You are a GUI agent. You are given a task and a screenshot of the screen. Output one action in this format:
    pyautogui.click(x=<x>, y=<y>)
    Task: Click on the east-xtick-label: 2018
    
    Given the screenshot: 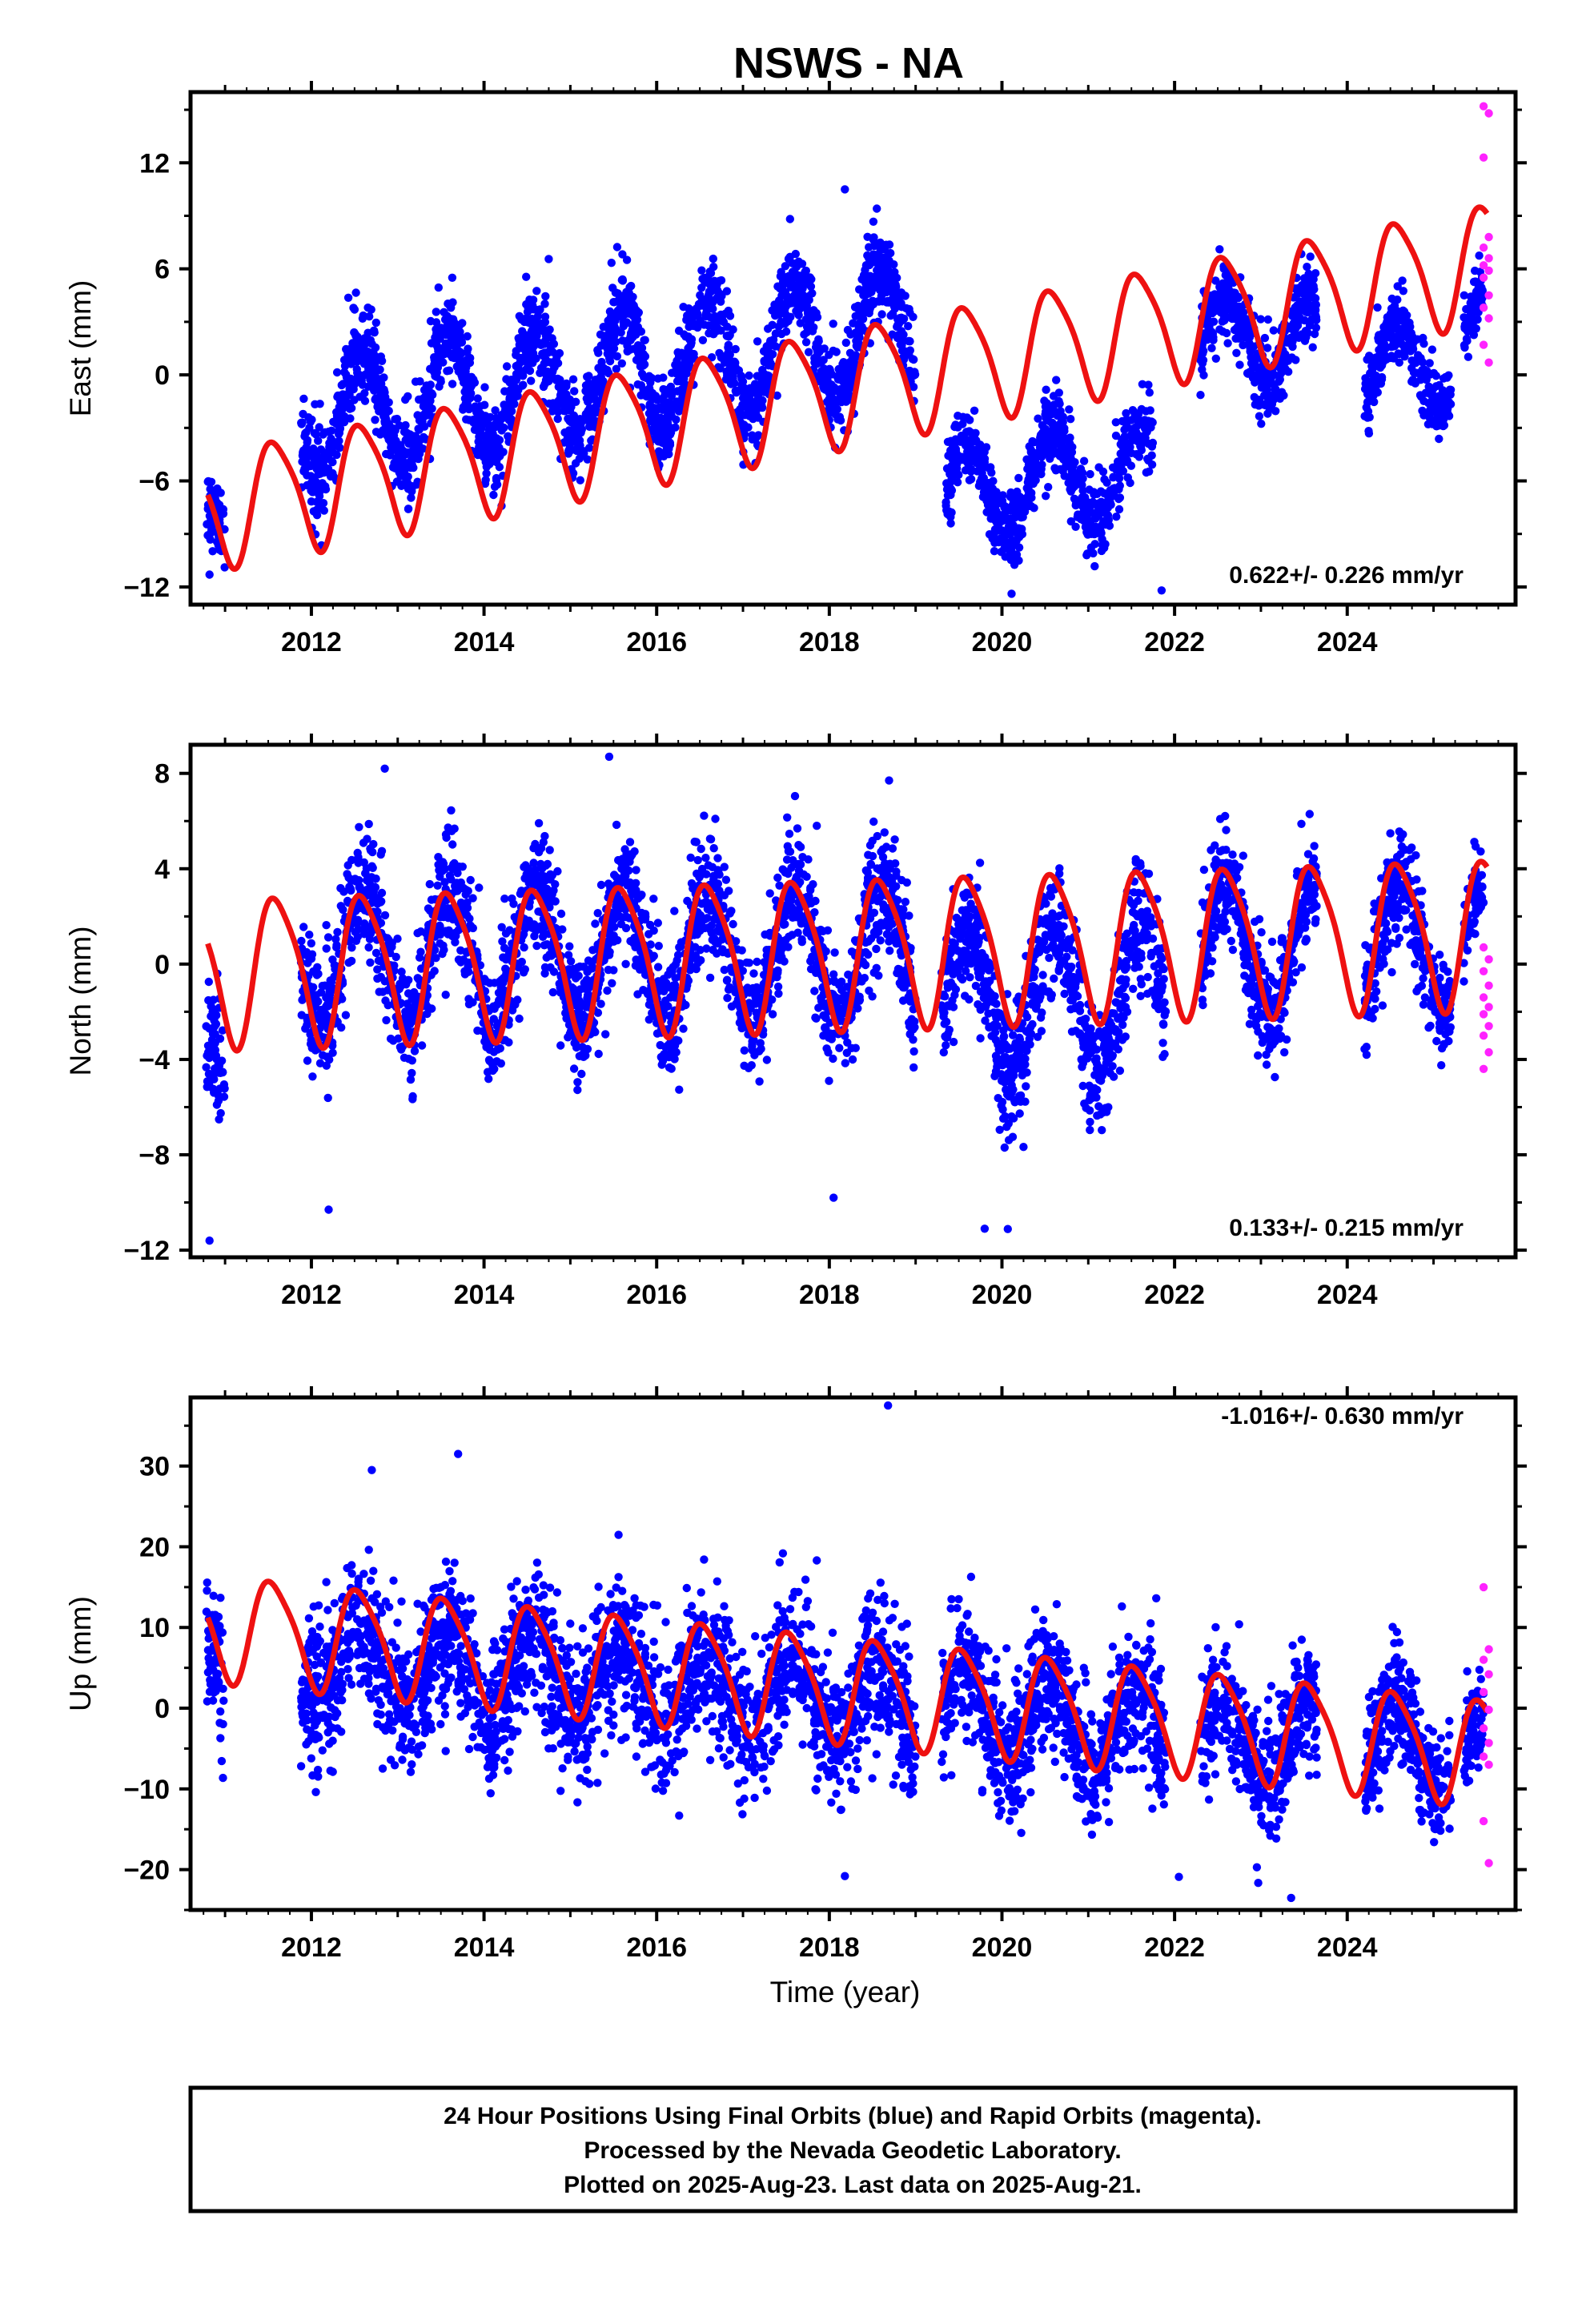 What is the action you would take?
    pyautogui.click(x=829, y=642)
    